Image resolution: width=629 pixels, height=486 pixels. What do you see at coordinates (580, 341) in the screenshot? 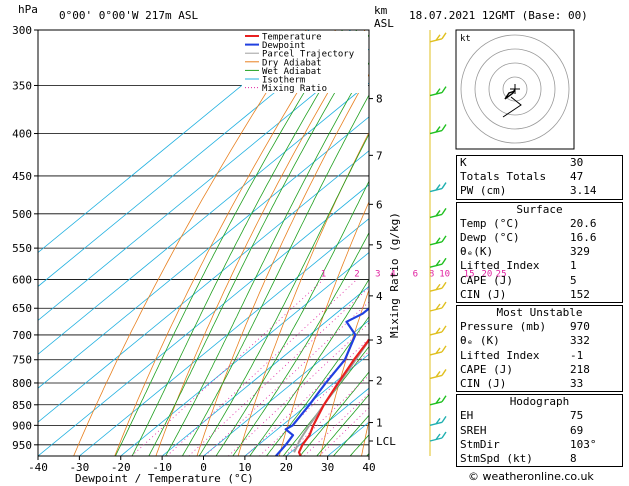
I see `most-unstable-value: 332` at bounding box center [580, 341].